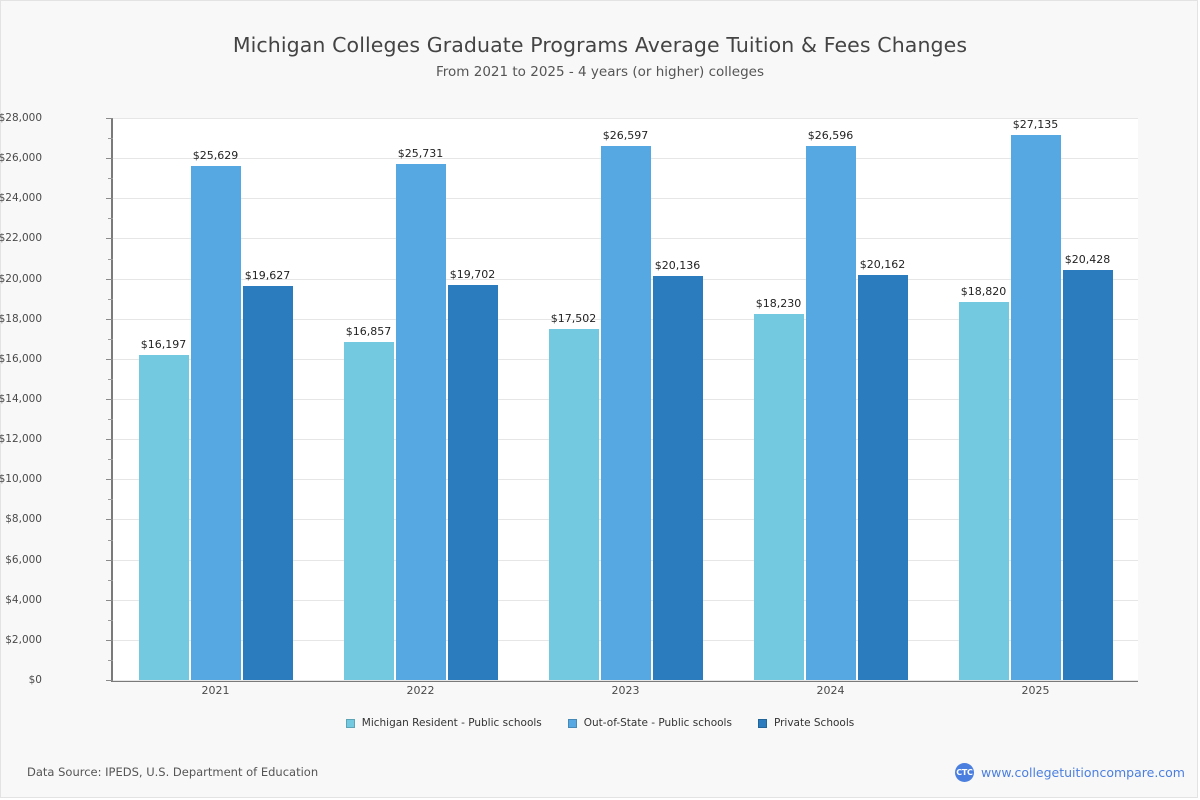  What do you see at coordinates (625, 690) in the screenshot?
I see `x-axis-label: 2023` at bounding box center [625, 690].